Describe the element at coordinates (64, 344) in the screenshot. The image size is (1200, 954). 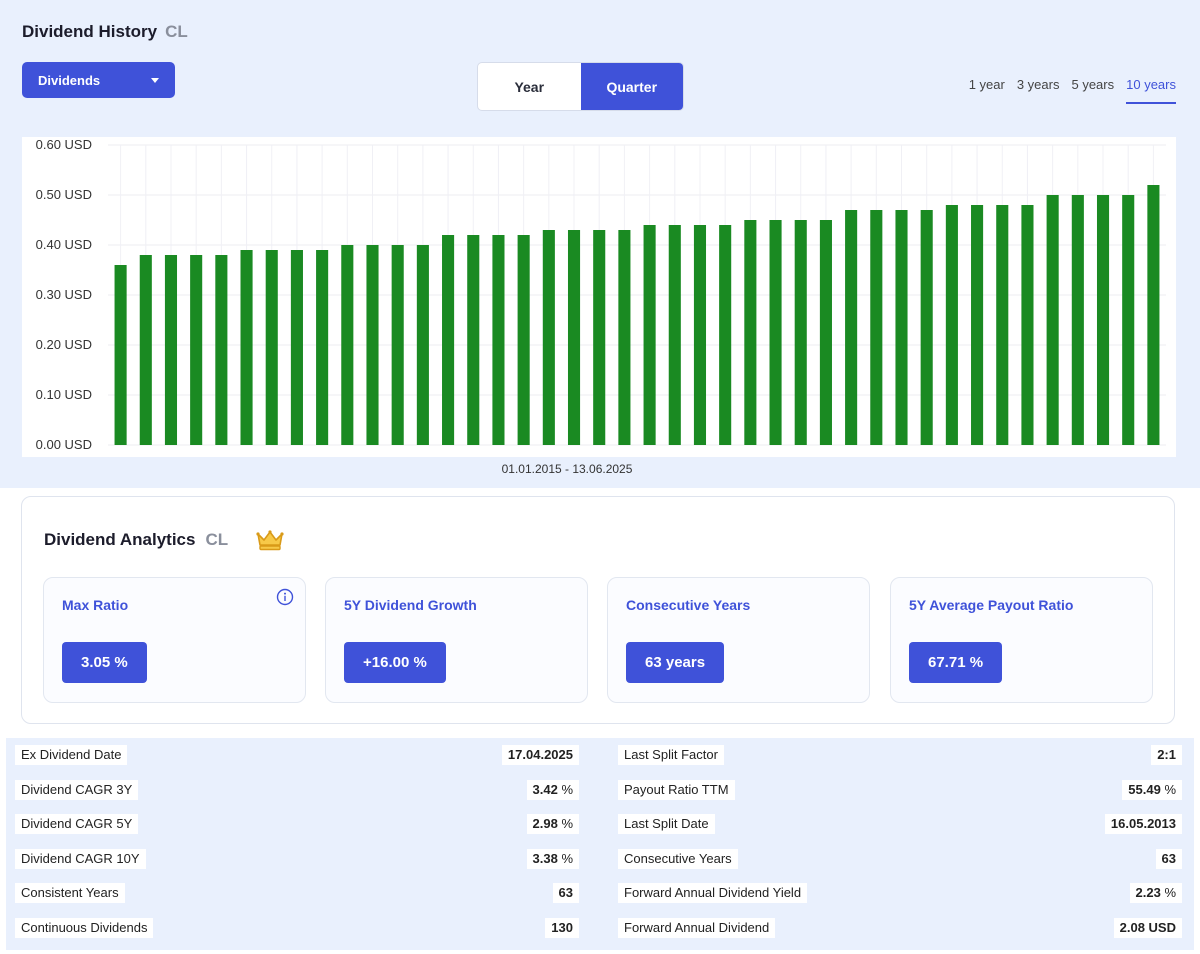
I see `y-tick-label: 0.20 USD` at that location.